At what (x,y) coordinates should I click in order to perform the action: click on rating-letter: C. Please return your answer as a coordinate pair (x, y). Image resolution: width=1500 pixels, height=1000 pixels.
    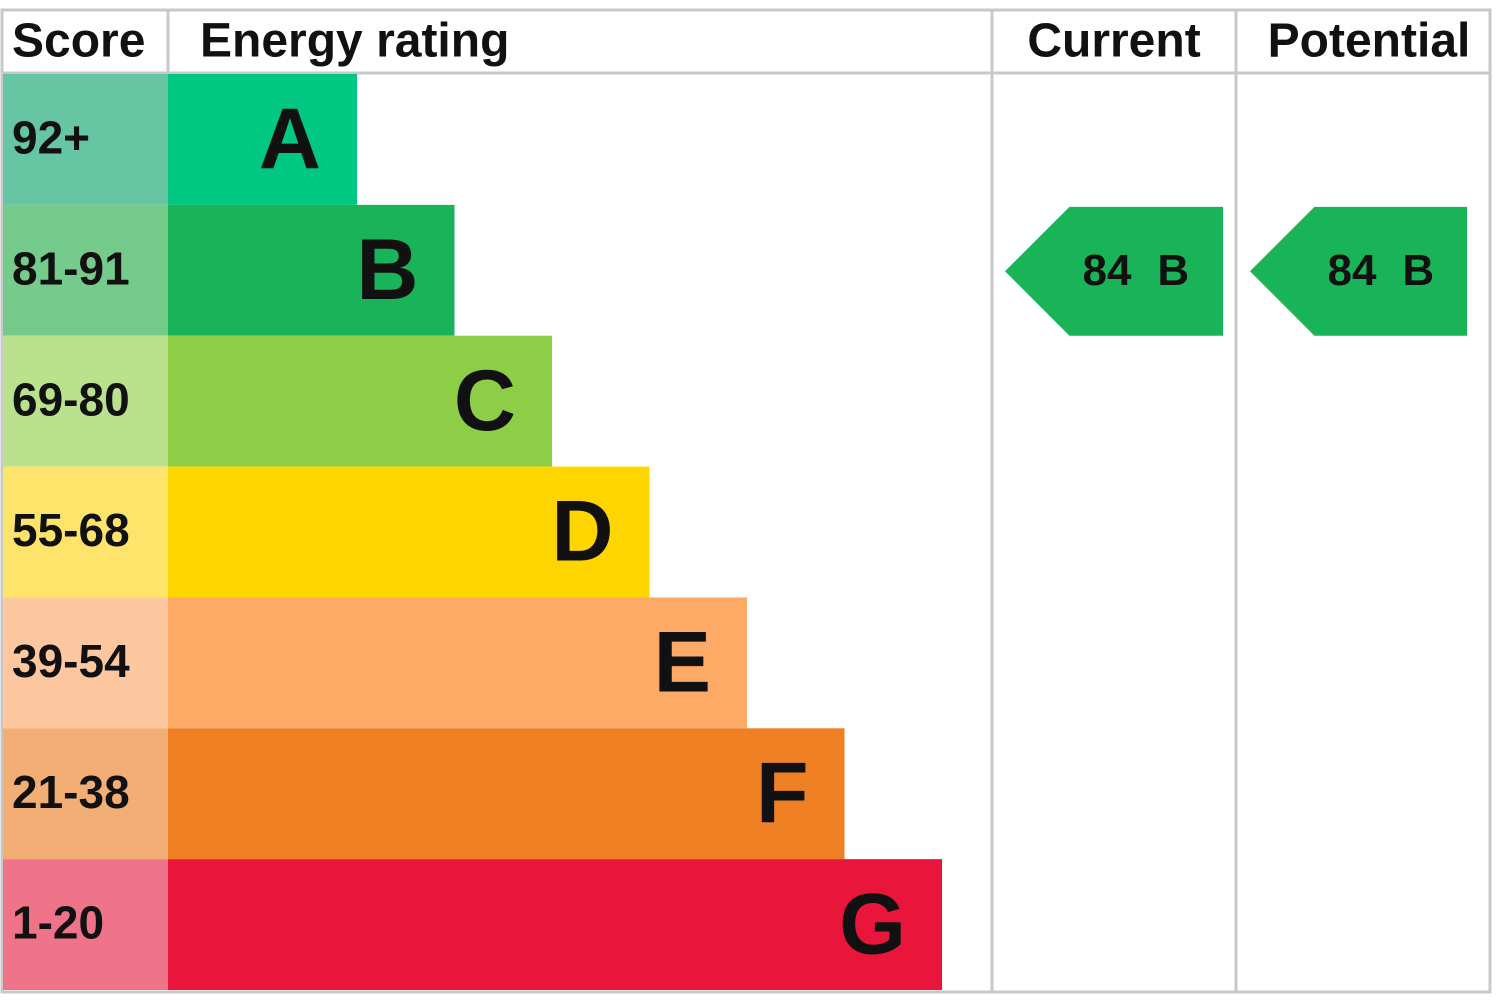
    Looking at the image, I should click on (485, 401).